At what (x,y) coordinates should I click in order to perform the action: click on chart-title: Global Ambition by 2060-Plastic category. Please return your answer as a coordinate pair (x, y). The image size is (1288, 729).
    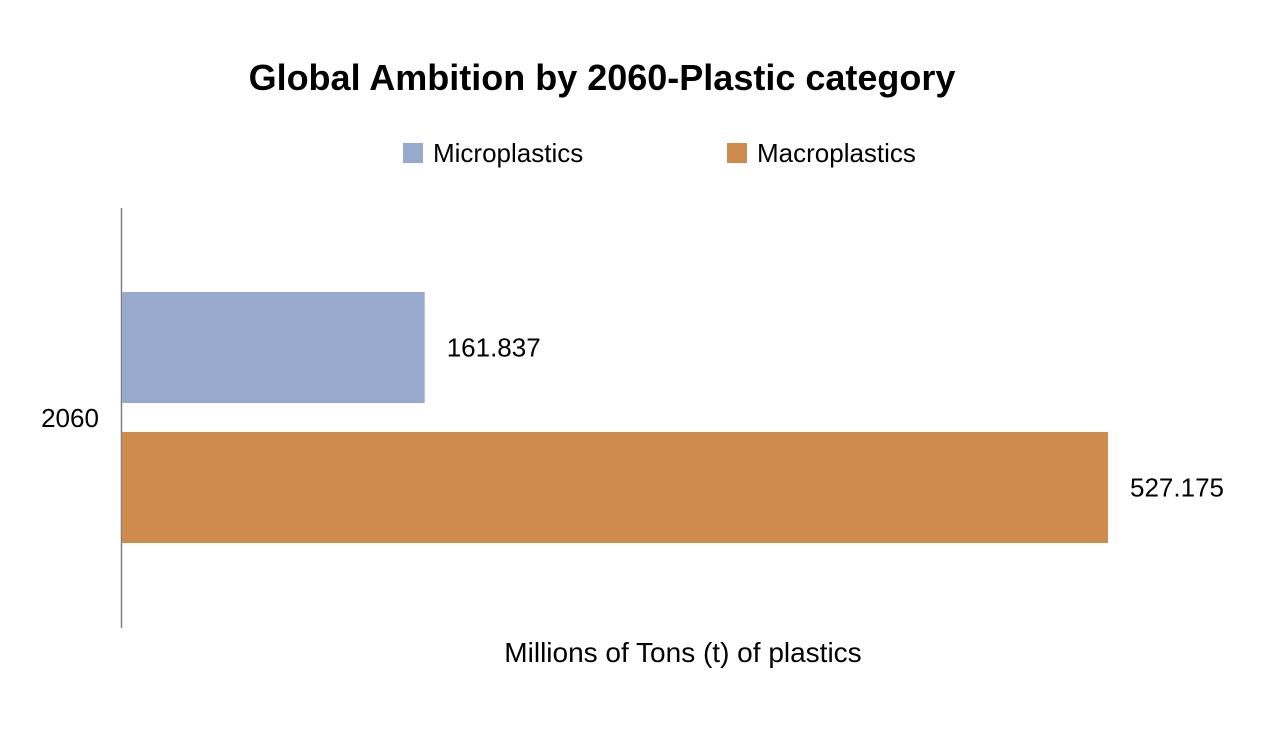
    Looking at the image, I should click on (602, 77).